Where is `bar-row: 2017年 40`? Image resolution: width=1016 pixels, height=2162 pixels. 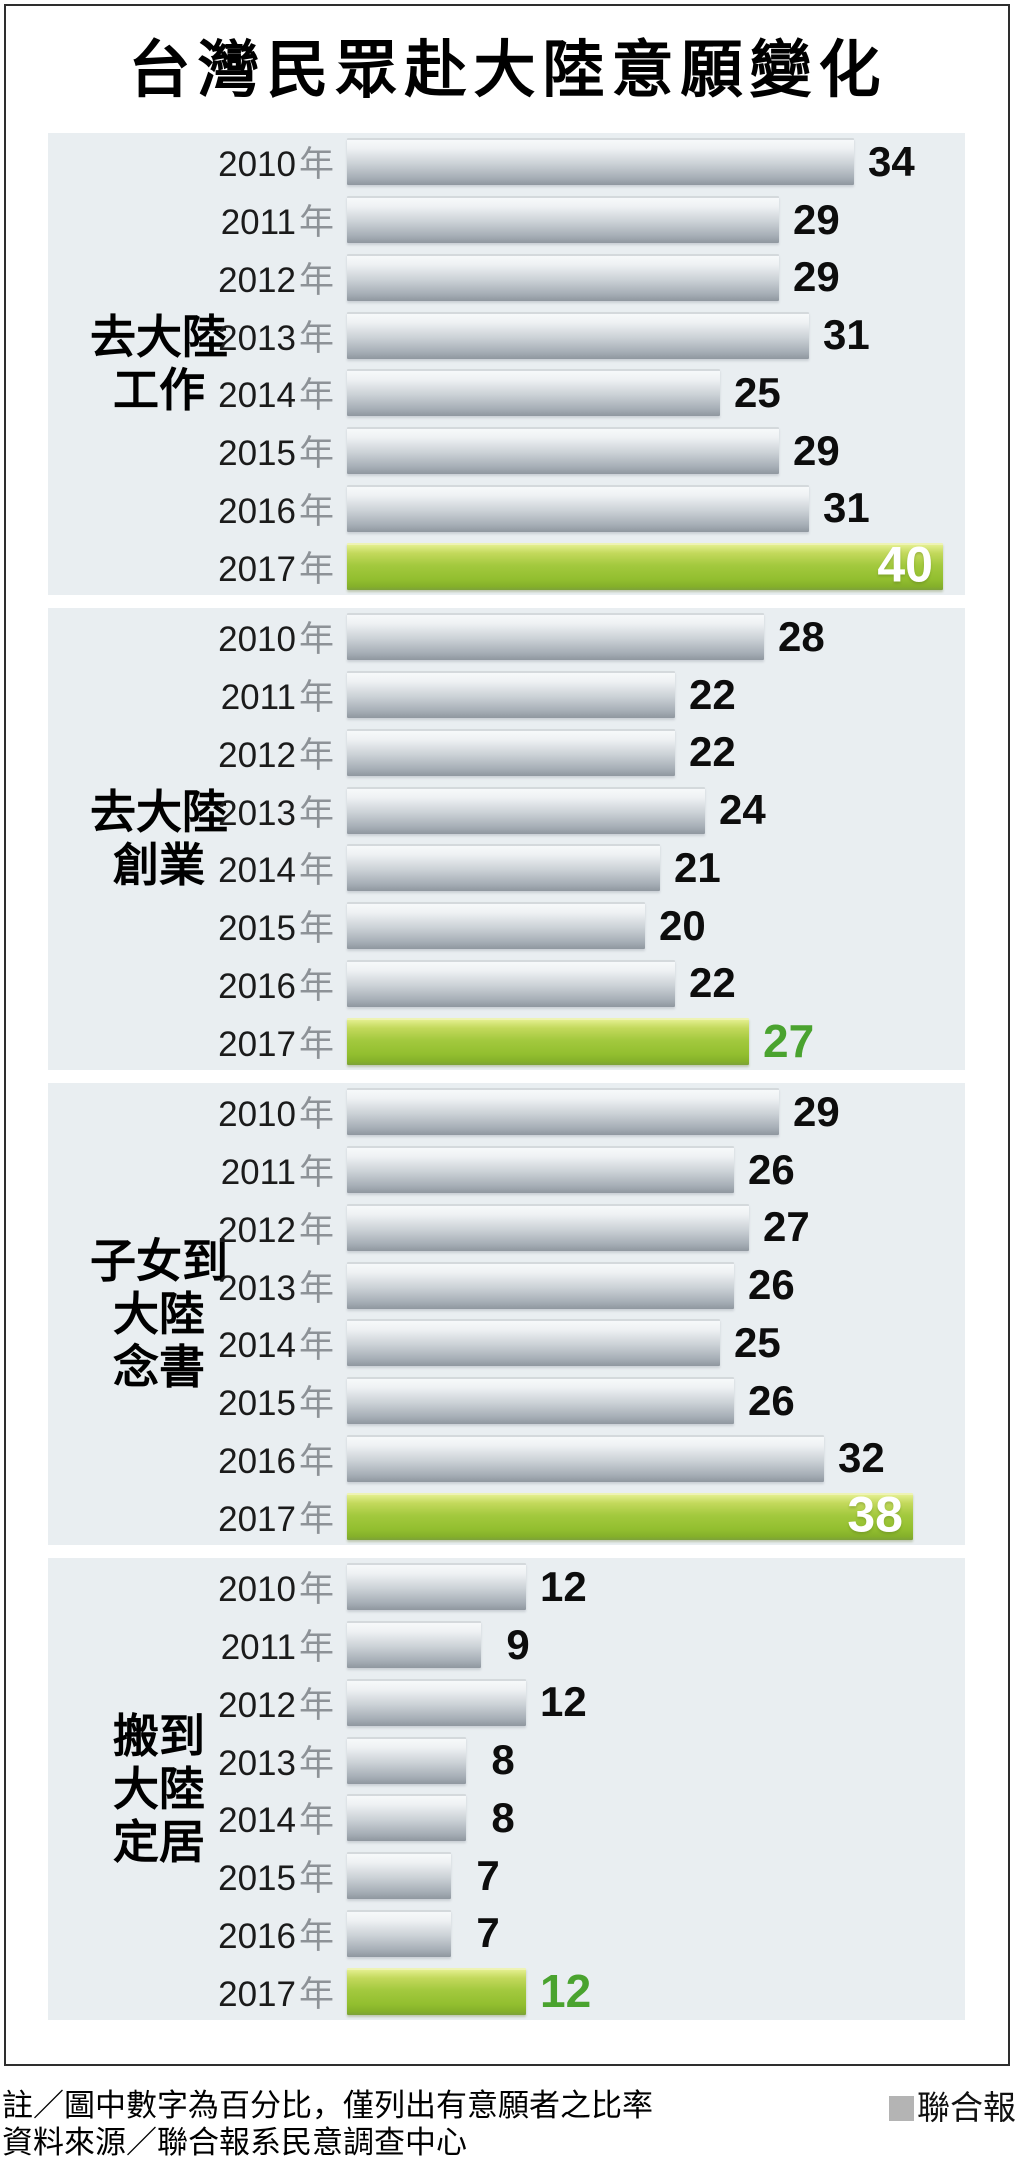
bar-row: 2017年 40 is located at coordinates (506, 566).